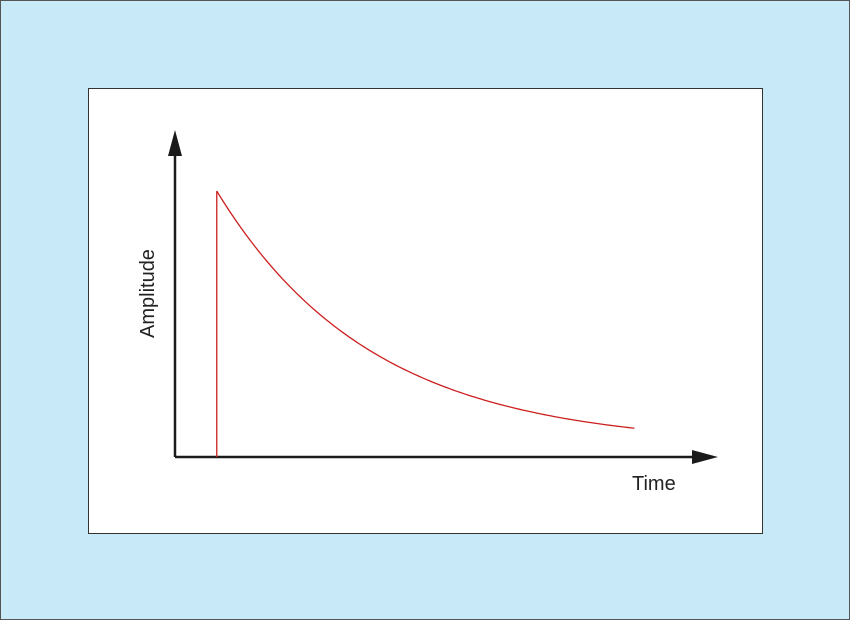 The image size is (850, 620). I want to click on y-axis-label: Amplitude, so click(148, 293).